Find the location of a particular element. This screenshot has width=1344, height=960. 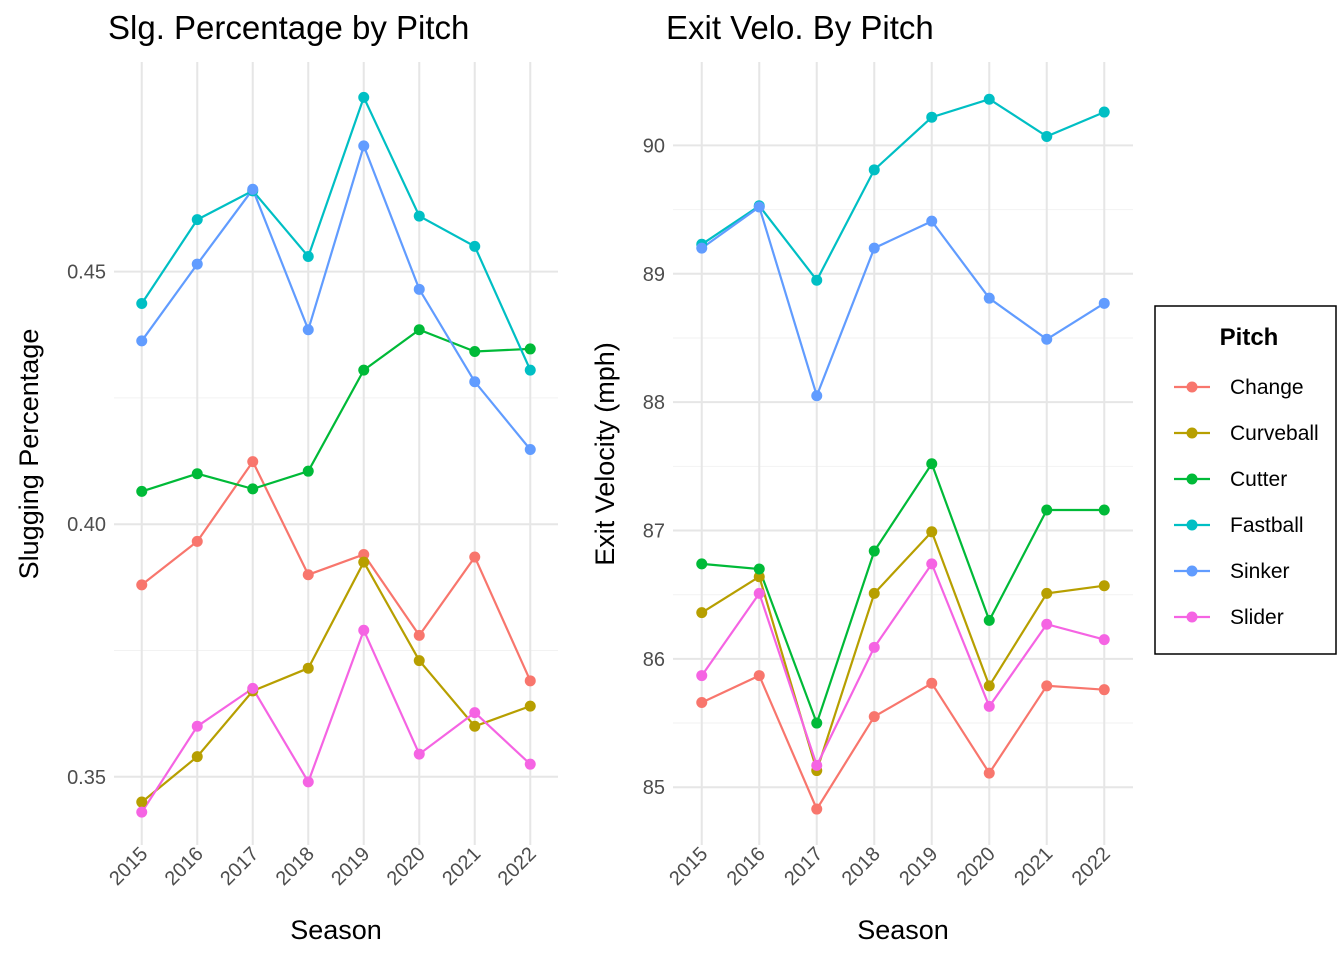

p1-point-sinker-2015 is located at coordinates (702, 248).